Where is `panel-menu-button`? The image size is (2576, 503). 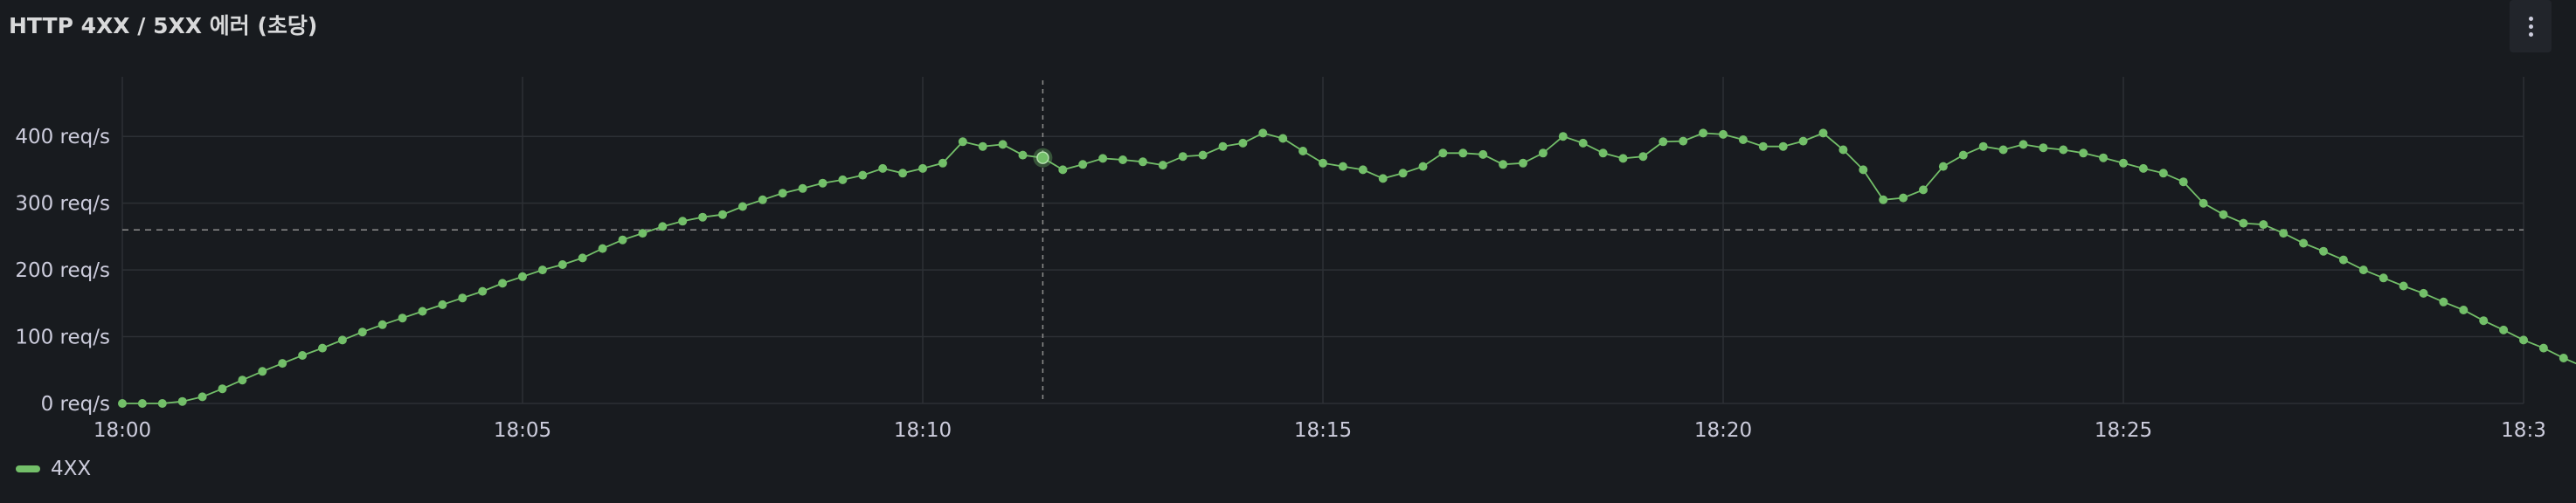
panel-menu-button is located at coordinates (2531, 26).